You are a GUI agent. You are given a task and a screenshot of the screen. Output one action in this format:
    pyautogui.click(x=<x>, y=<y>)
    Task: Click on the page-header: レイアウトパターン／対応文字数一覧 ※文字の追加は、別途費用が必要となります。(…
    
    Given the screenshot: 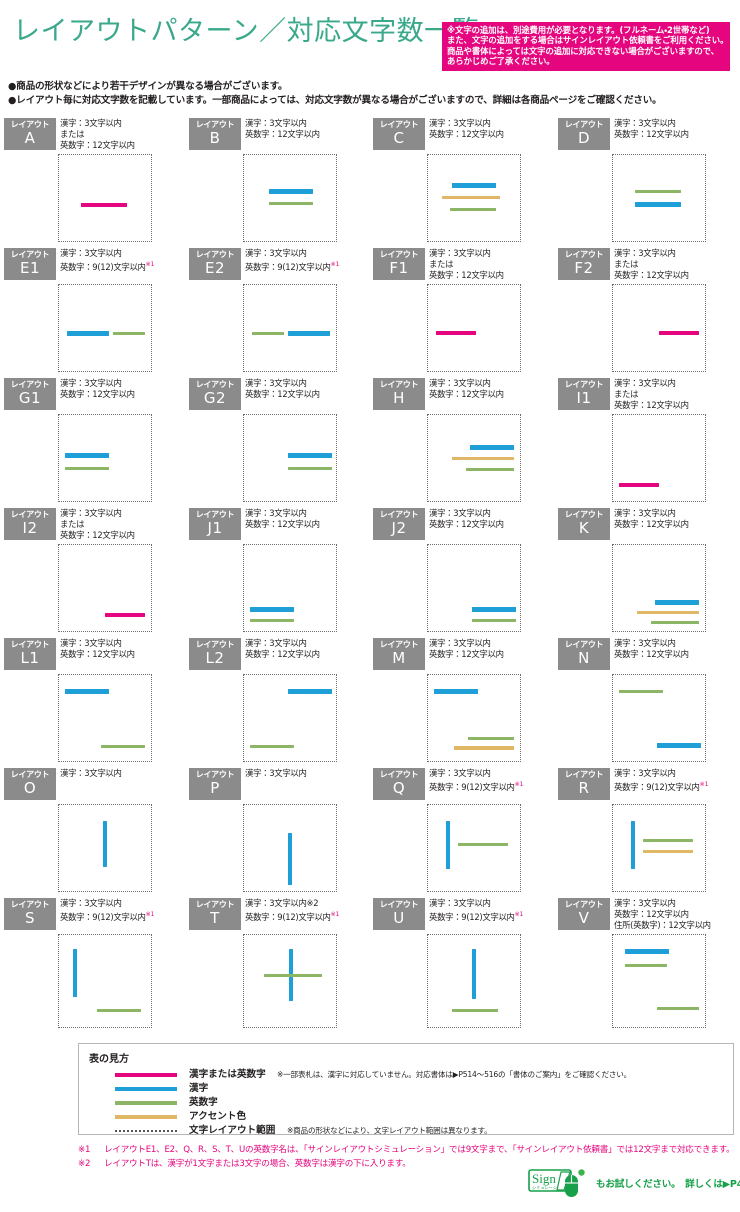 What is the action you would take?
    pyautogui.click(x=370, y=39)
    